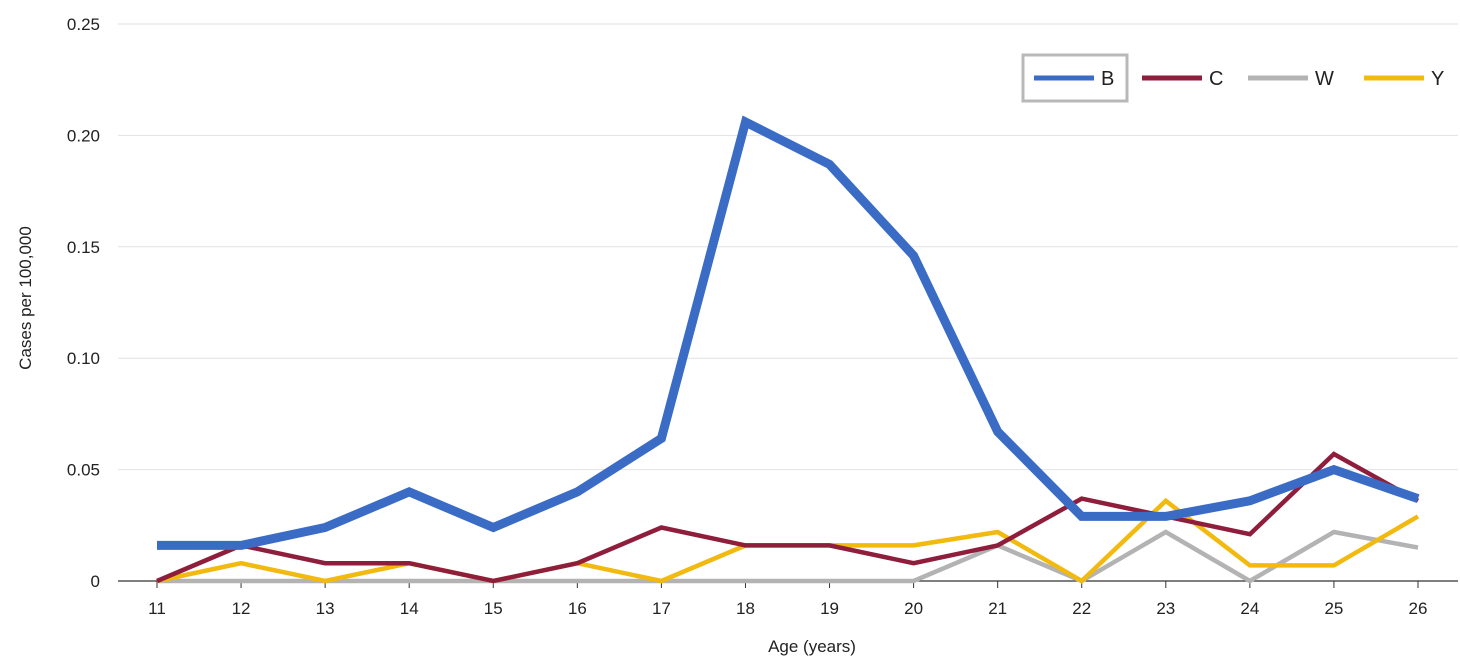 The image size is (1460, 659). What do you see at coordinates (787, 599) in the screenshot?
I see `x-axis-ticks: 11 12 13 14 15 16 17 18 19 20 21 22 23 24 25 26` at bounding box center [787, 599].